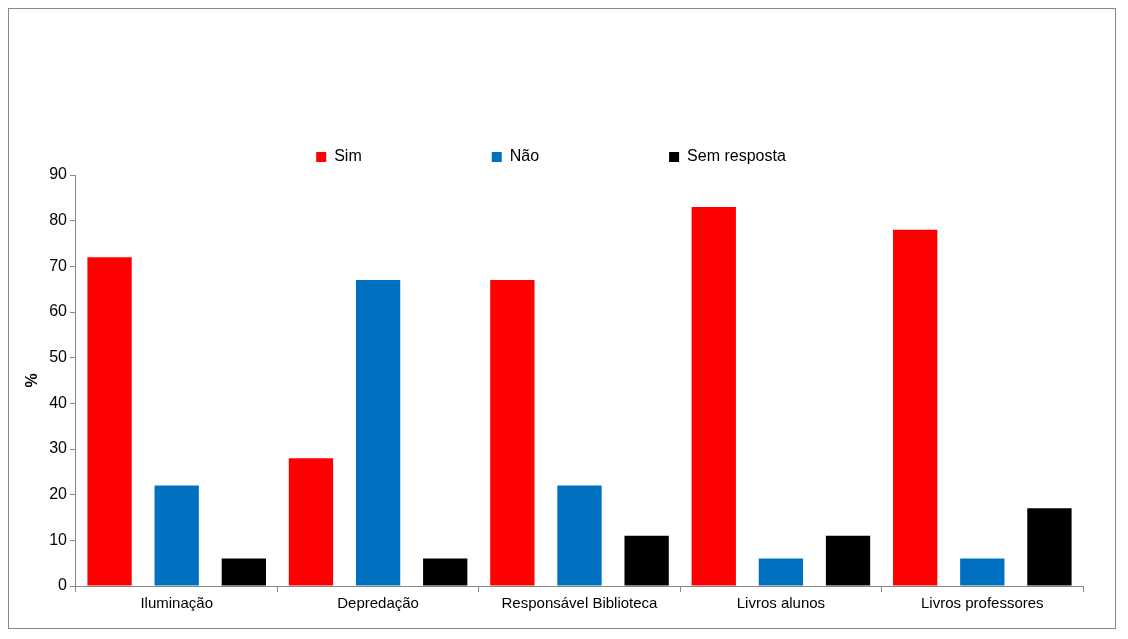 The image size is (1128, 639). I want to click on y-tick-label: 80, so click(58, 220).